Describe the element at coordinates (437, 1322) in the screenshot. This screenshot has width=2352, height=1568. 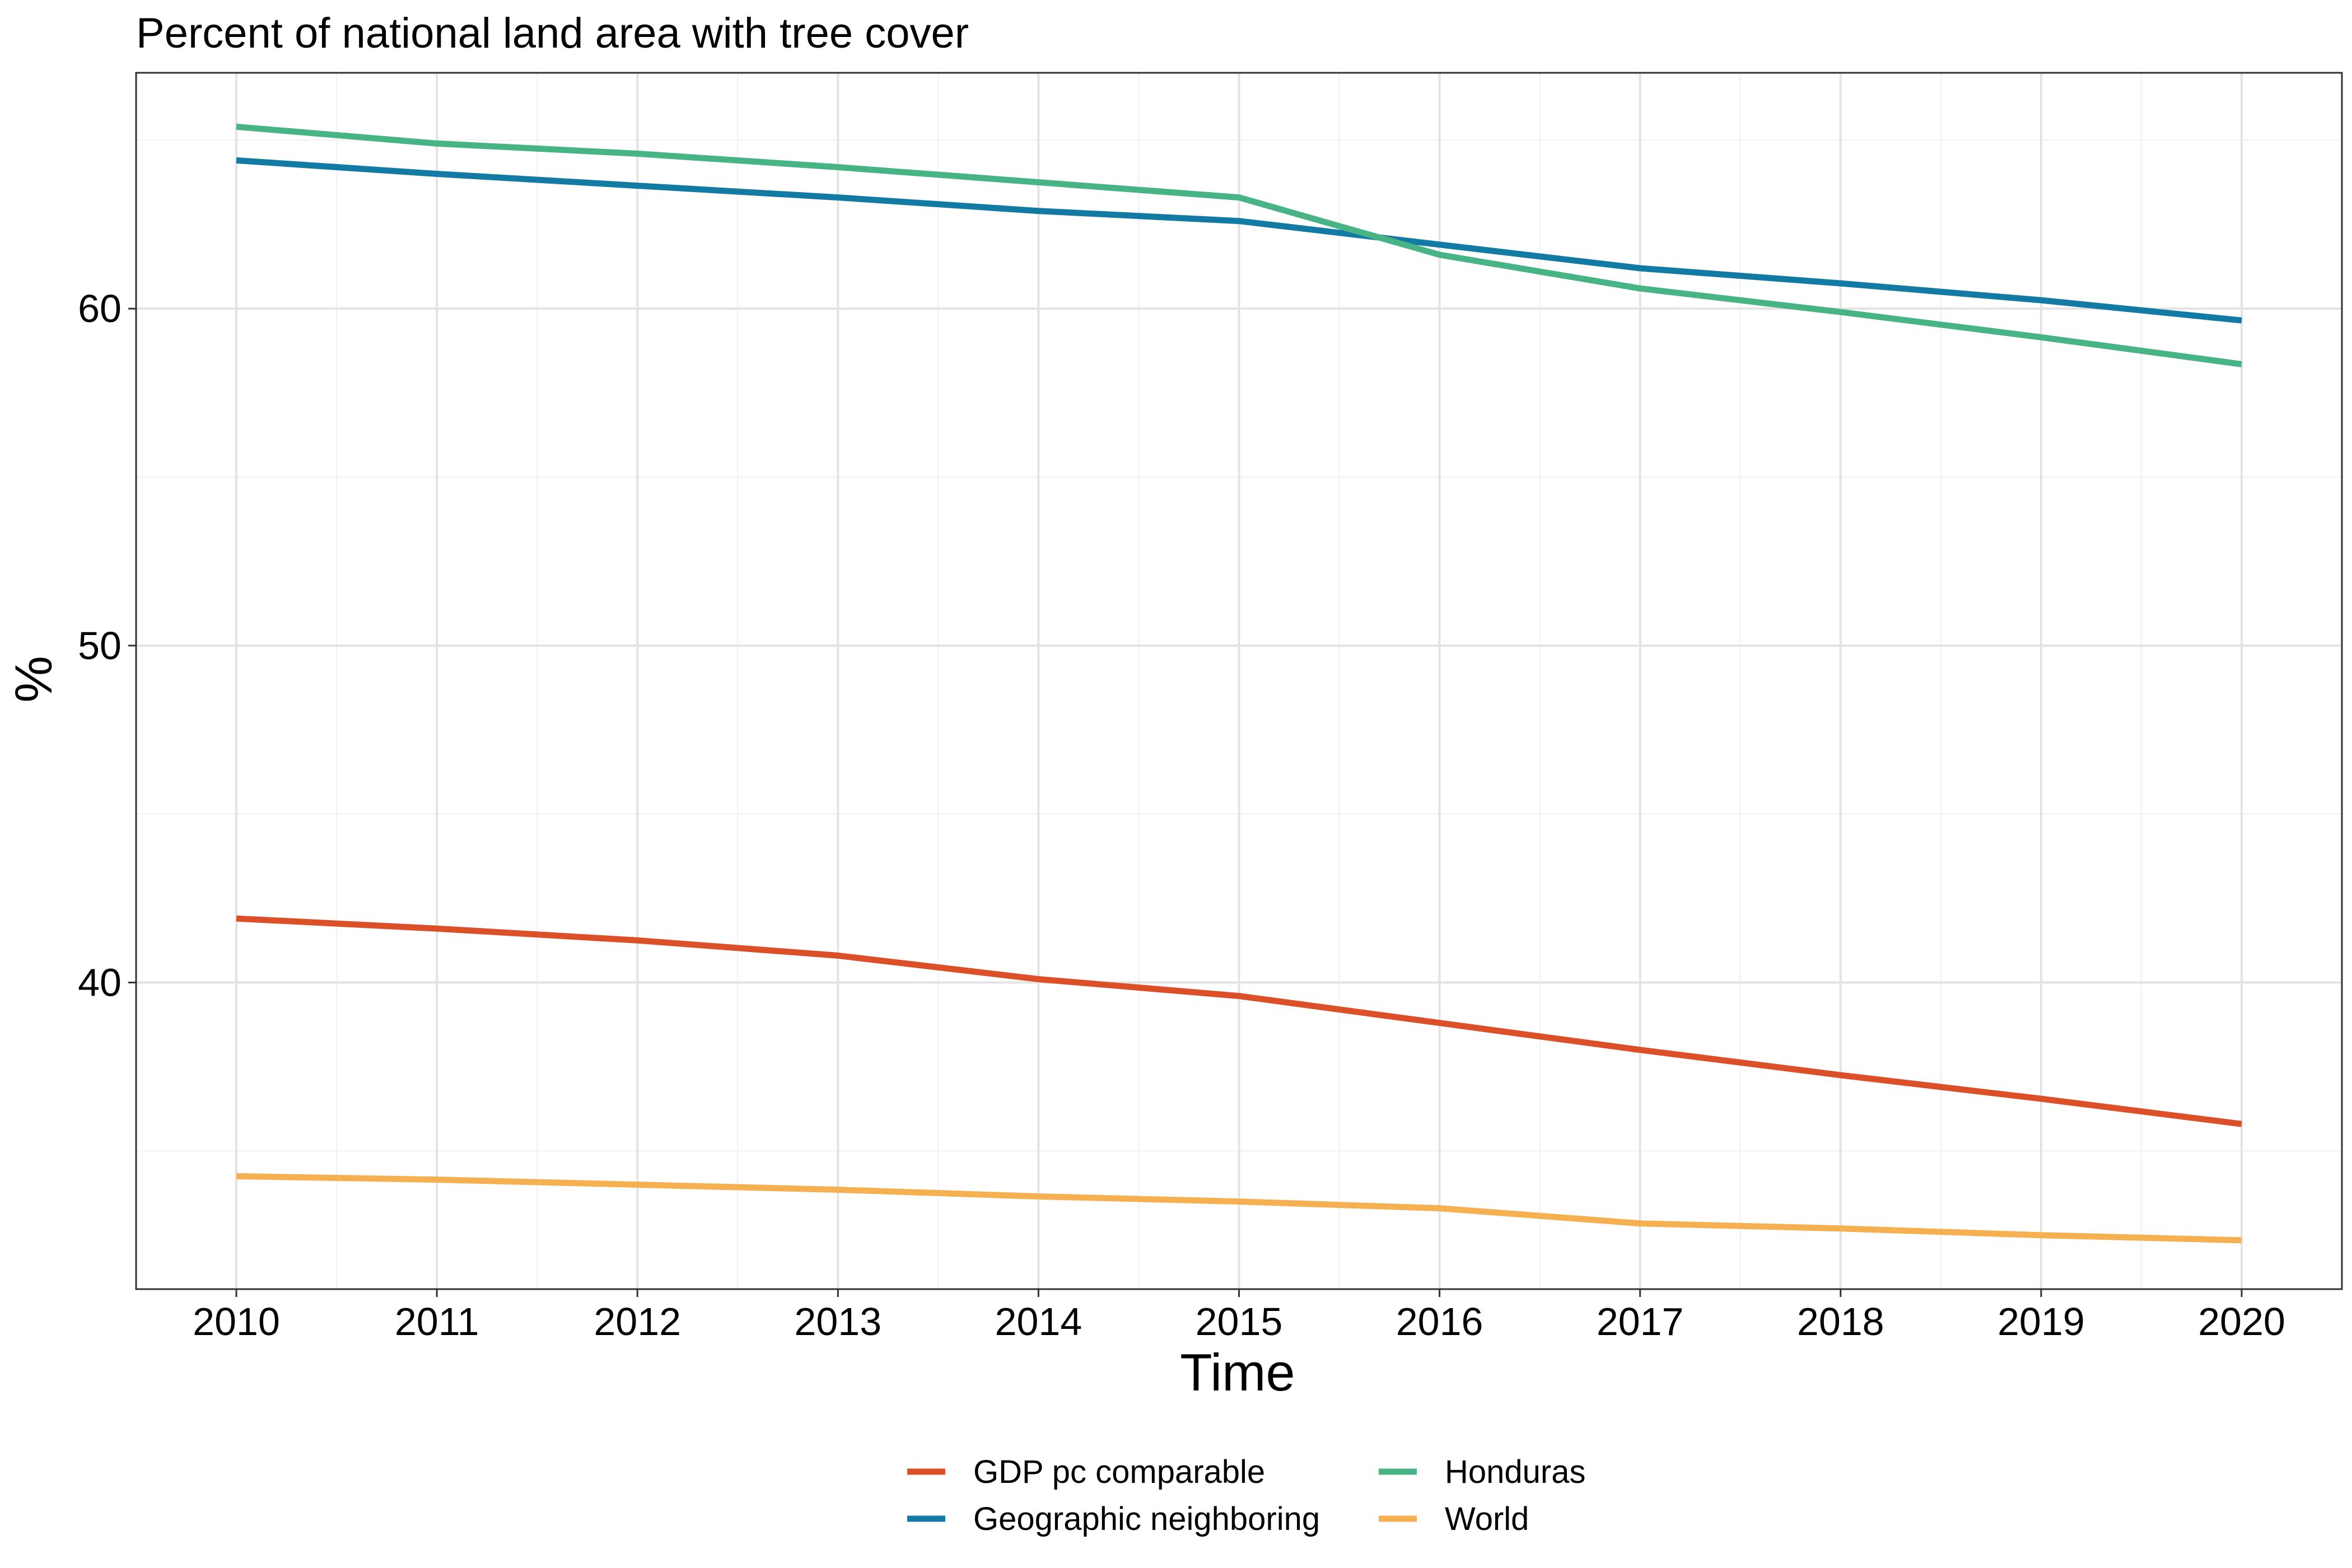
I see `x-tick-label: 2011` at that location.